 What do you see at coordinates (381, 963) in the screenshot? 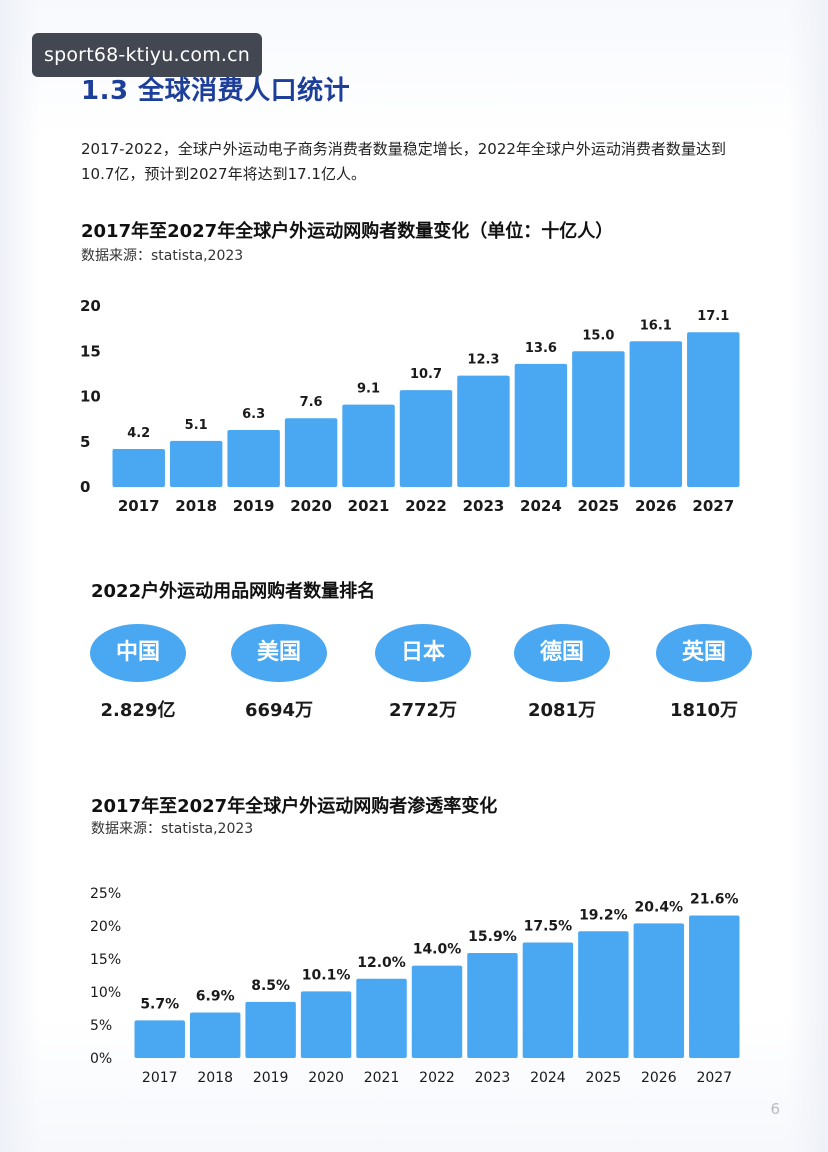
I see `data-label: 12.0%` at bounding box center [381, 963].